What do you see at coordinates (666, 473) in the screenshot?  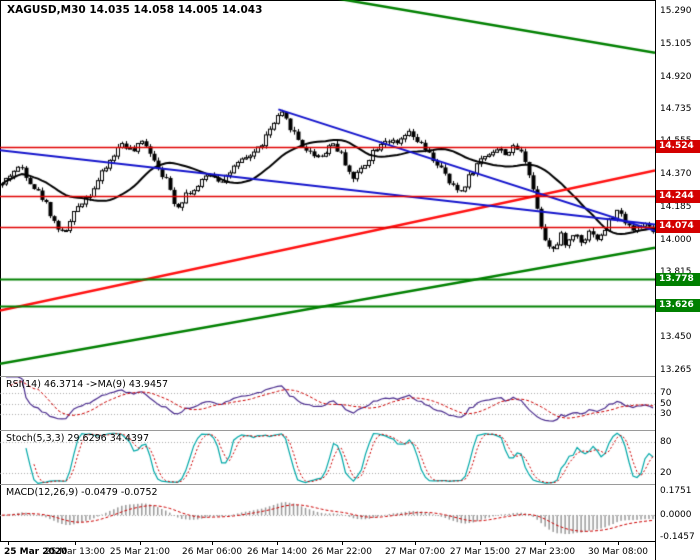 I see `stochastic-level-label: 20` at bounding box center [666, 473].